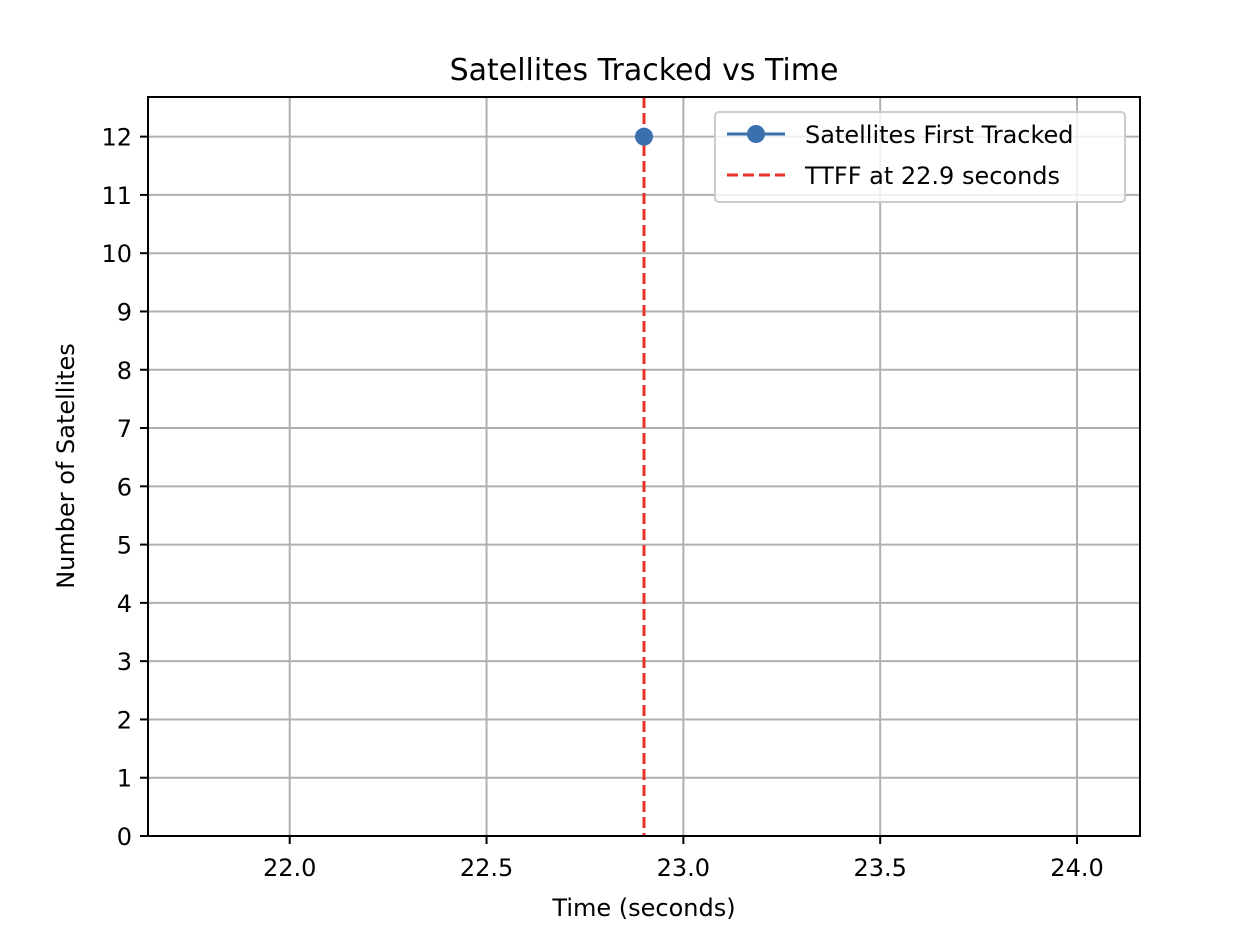 The height and width of the screenshot is (940, 1242). What do you see at coordinates (124, 779) in the screenshot?
I see `y-tick-label: 1` at bounding box center [124, 779].